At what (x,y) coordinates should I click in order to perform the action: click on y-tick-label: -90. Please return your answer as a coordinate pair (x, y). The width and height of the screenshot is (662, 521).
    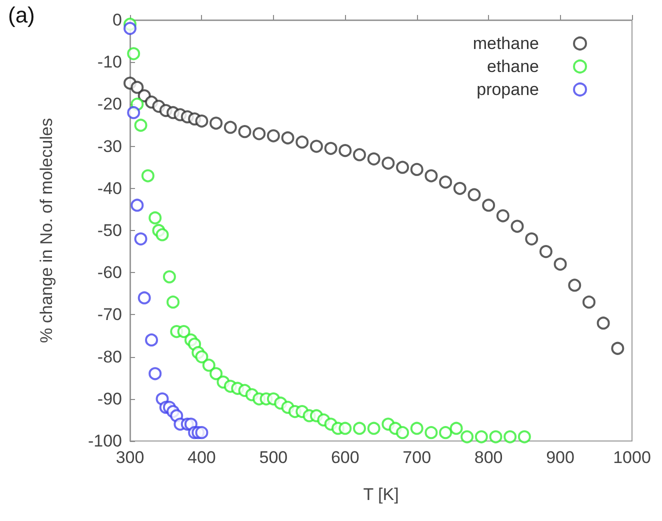
    Looking at the image, I should click on (109, 398).